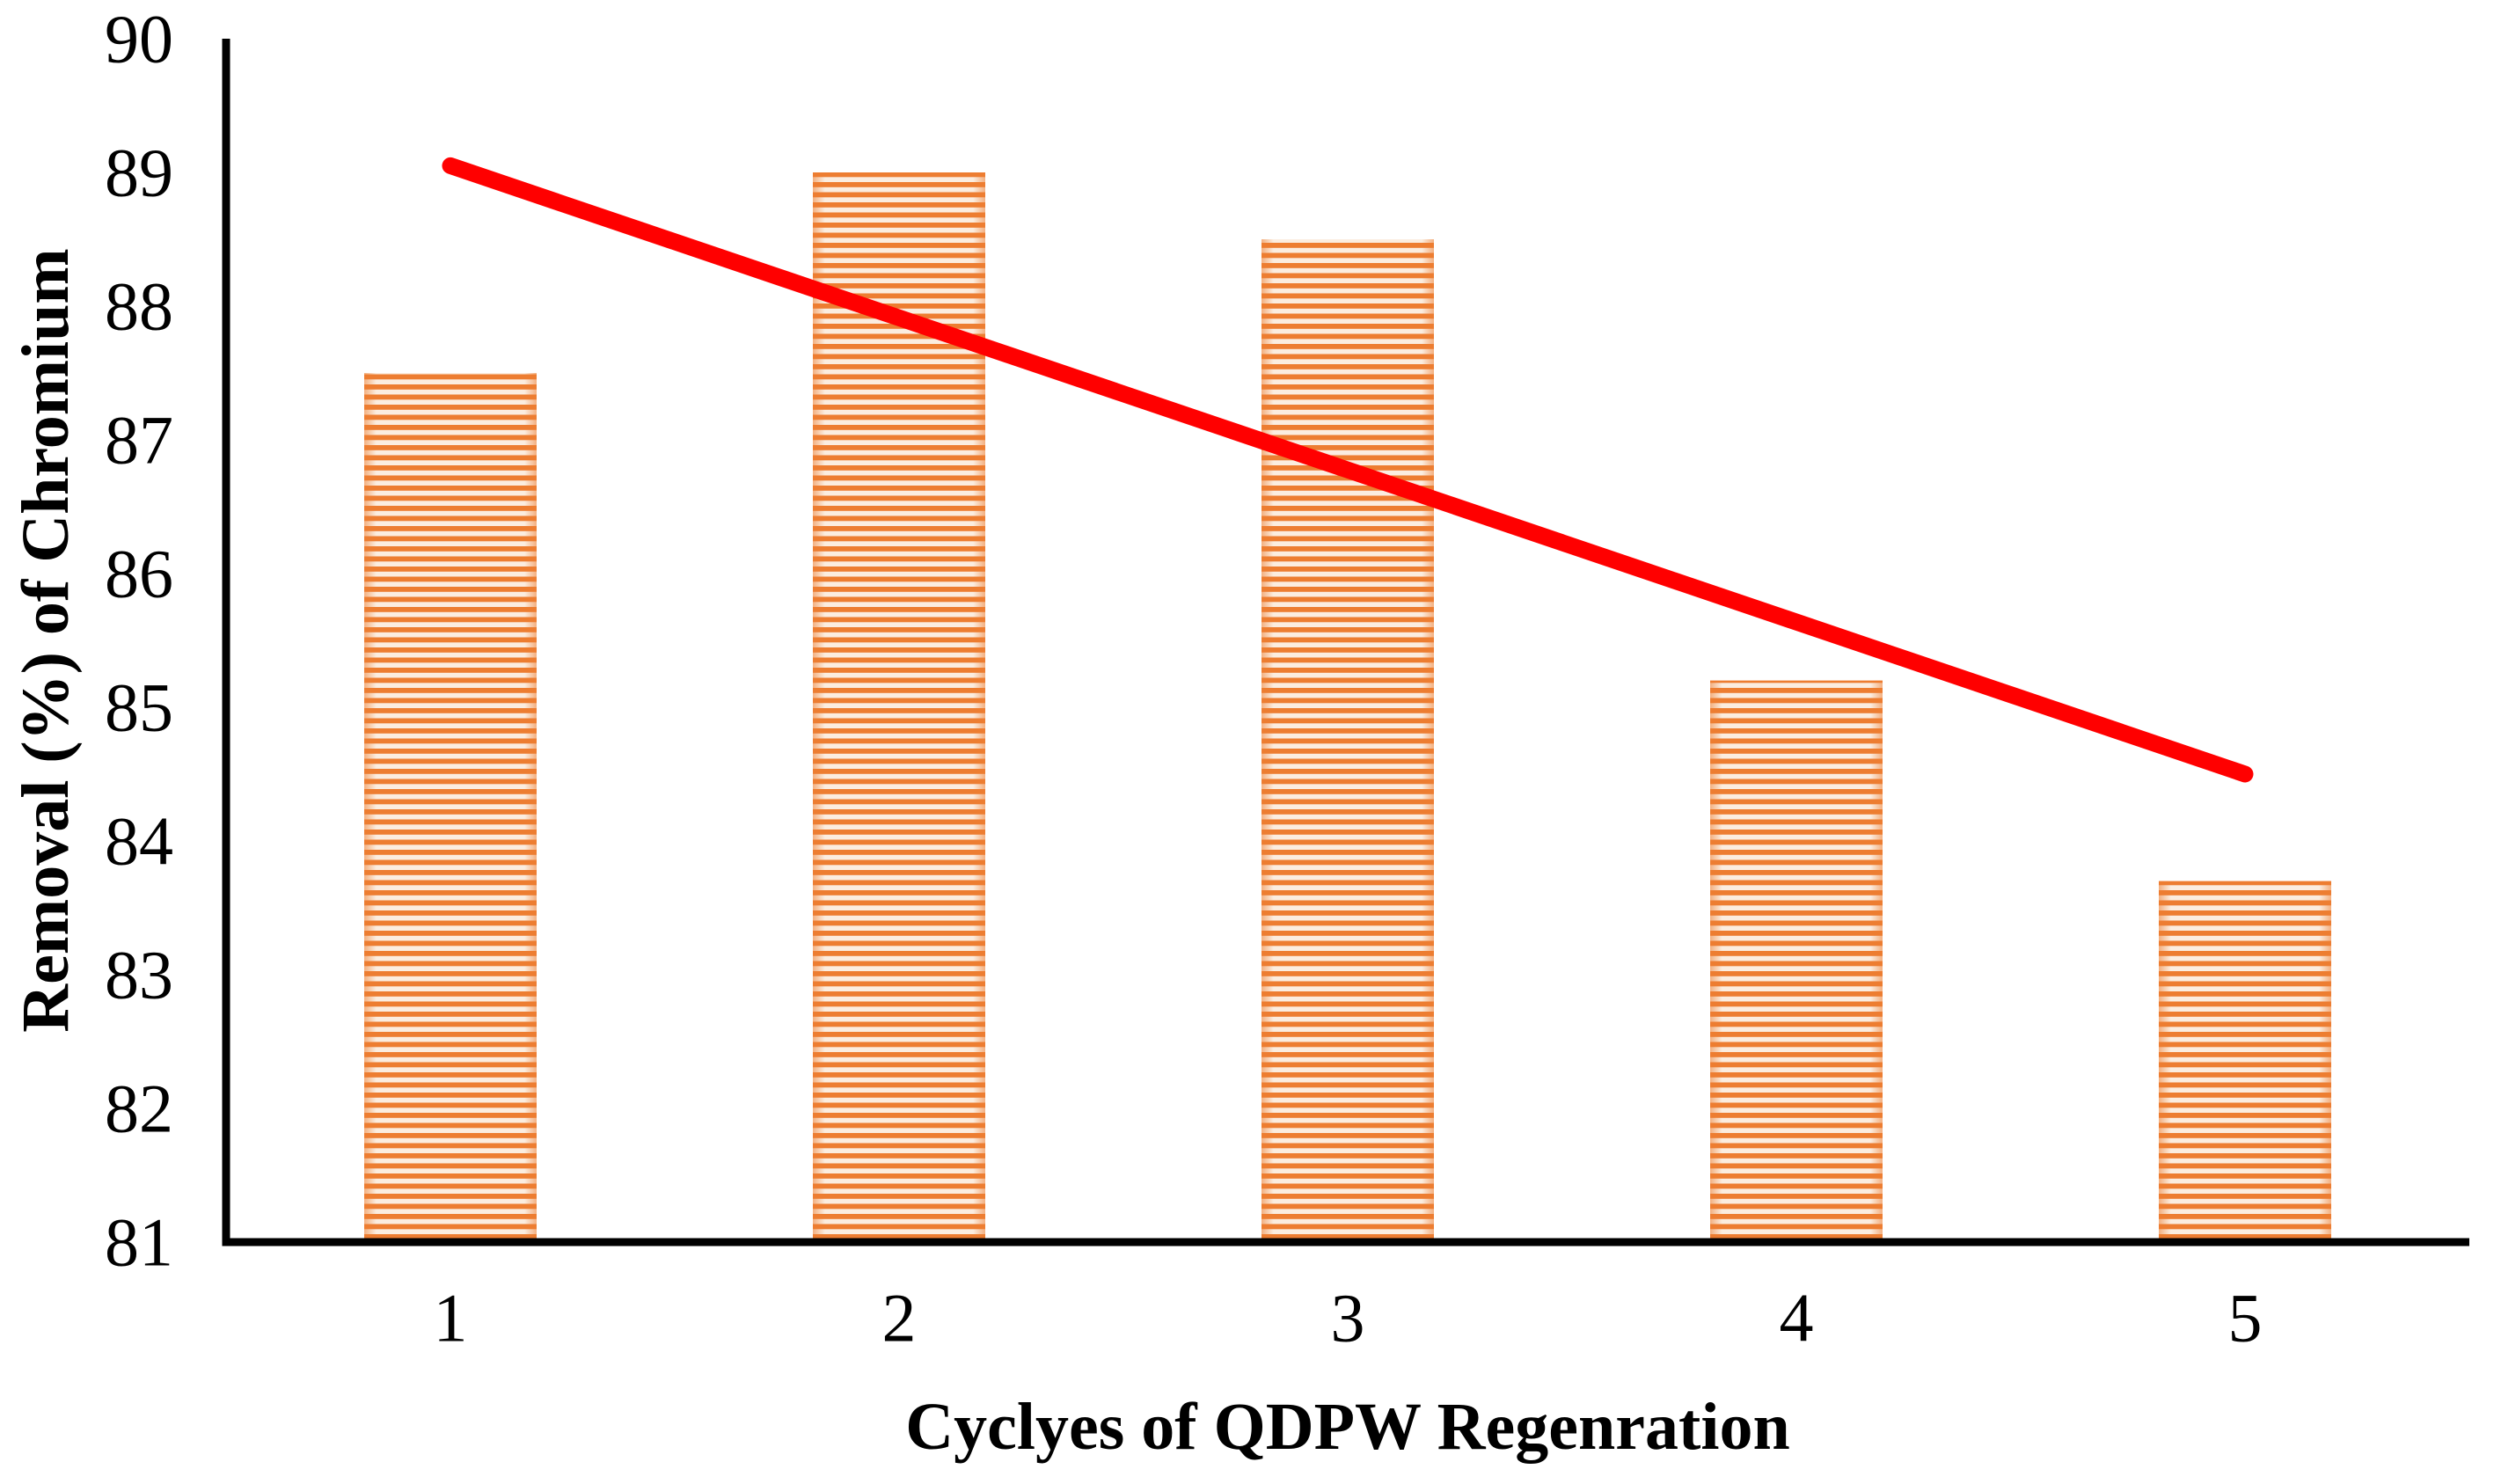 The height and width of the screenshot is (1484, 2501). Describe the element at coordinates (139, 574) in the screenshot. I see `y-tick-label-86: 86` at that location.